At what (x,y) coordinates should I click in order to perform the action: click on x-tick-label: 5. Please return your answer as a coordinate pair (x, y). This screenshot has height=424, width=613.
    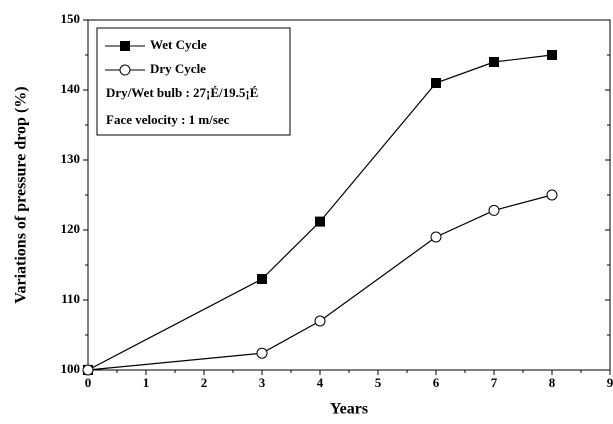
    Looking at the image, I should click on (378, 382).